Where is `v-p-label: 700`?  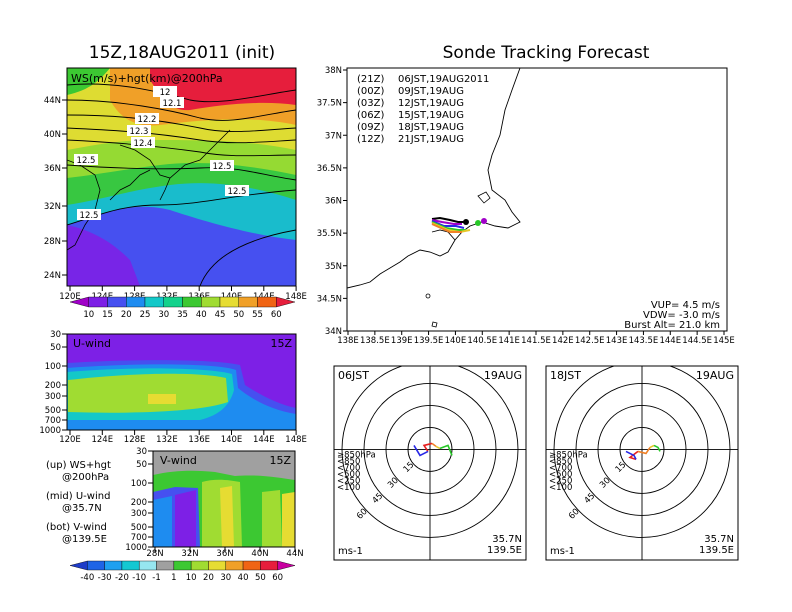 v-p-label: 700 is located at coordinates (139, 538).